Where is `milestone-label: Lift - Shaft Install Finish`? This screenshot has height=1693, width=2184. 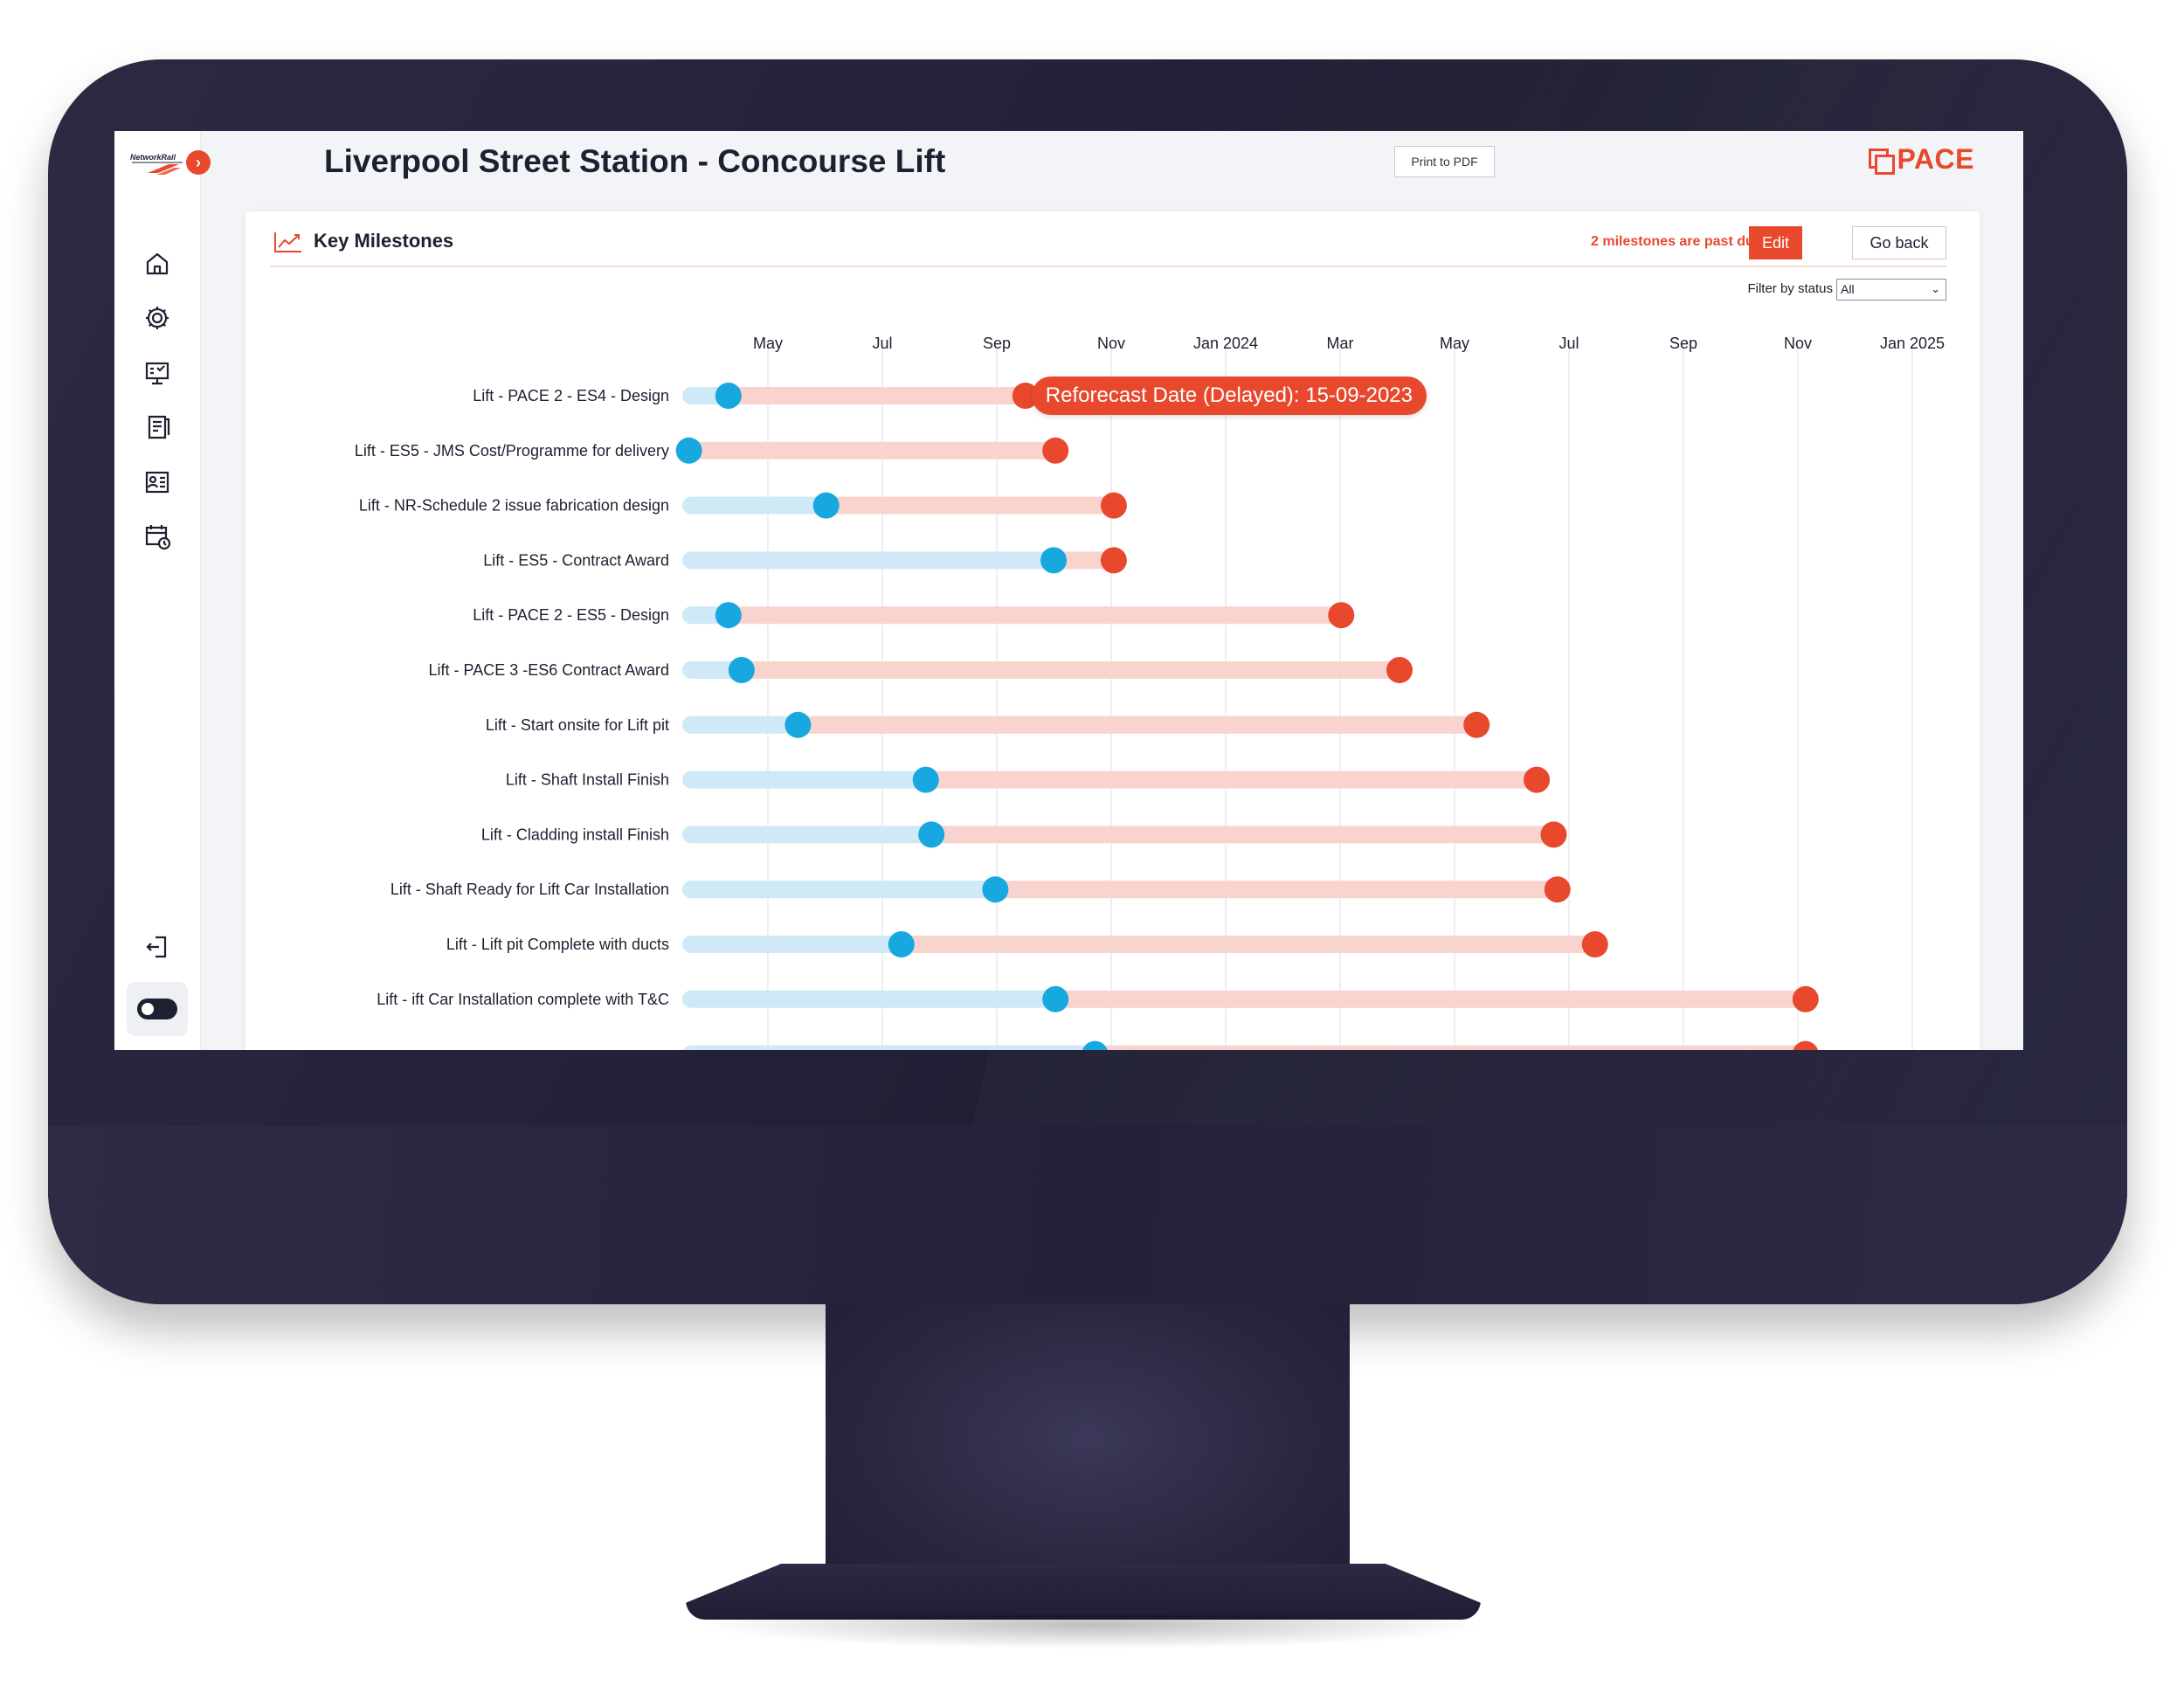
milestone-label: Lift - Shaft Install Finish is located at coordinates (587, 780).